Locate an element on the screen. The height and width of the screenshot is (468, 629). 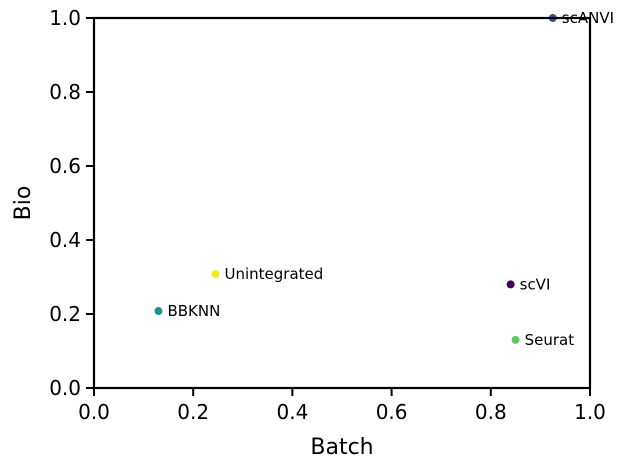
x-axis-title: Batch is located at coordinates (341, 447).